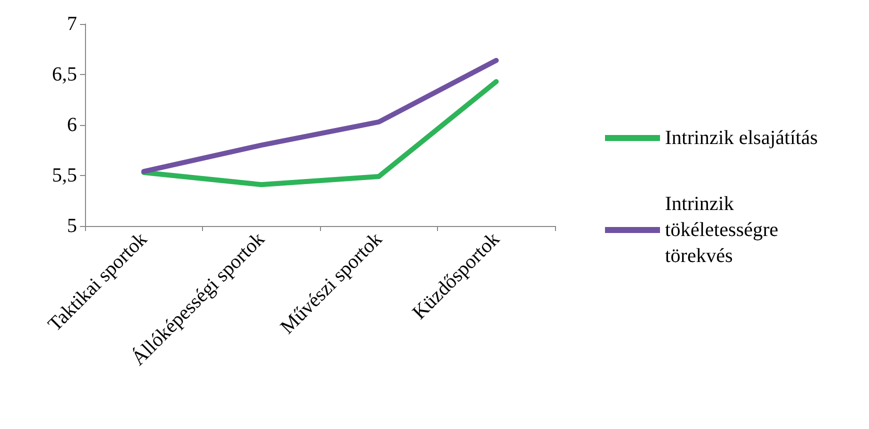 The height and width of the screenshot is (429, 869). What do you see at coordinates (724, 230) in the screenshot?
I see `legend-label: Intrinzik tökéletességre törekvés` at bounding box center [724, 230].